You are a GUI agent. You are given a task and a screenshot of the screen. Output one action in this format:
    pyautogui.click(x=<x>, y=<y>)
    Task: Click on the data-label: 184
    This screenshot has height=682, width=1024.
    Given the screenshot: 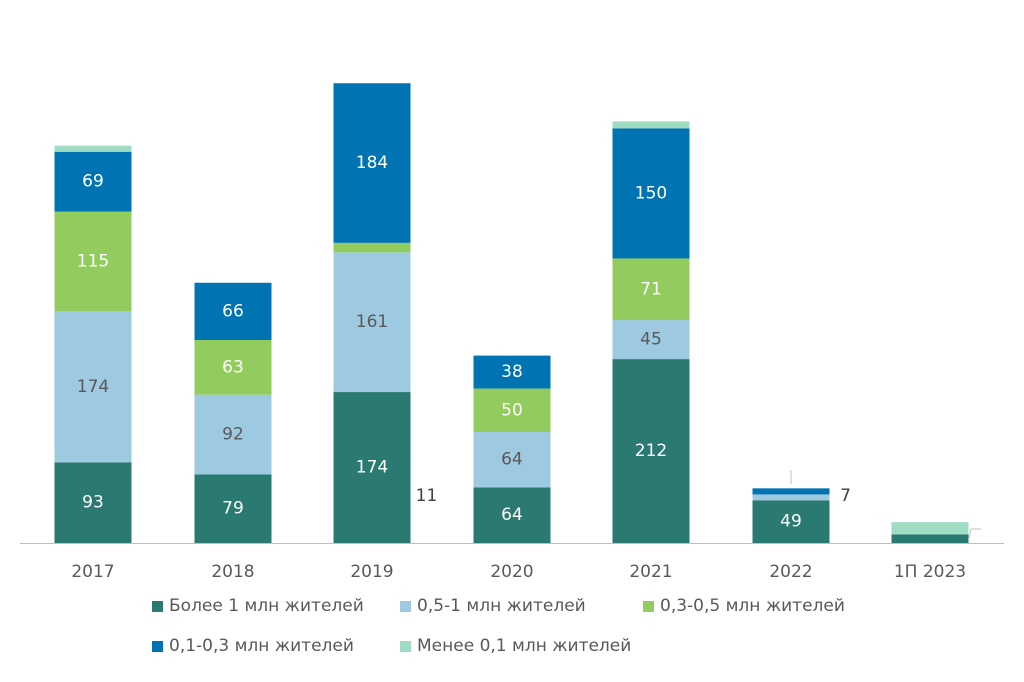 What is the action you would take?
    pyautogui.click(x=372, y=163)
    